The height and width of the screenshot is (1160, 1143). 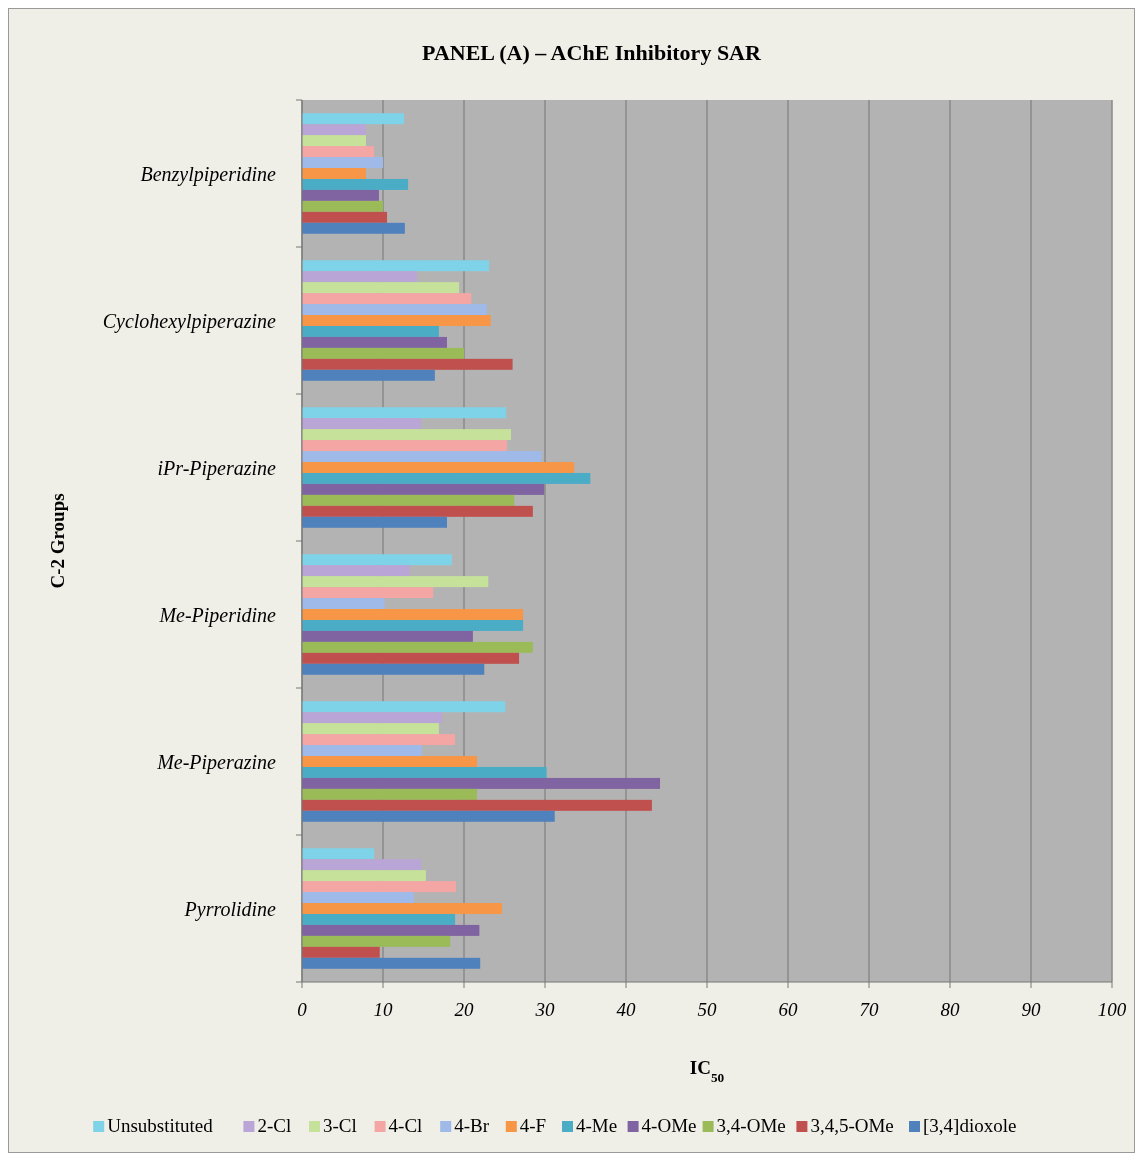 I want to click on x-tick-label: 100, so click(x=1112, y=1009).